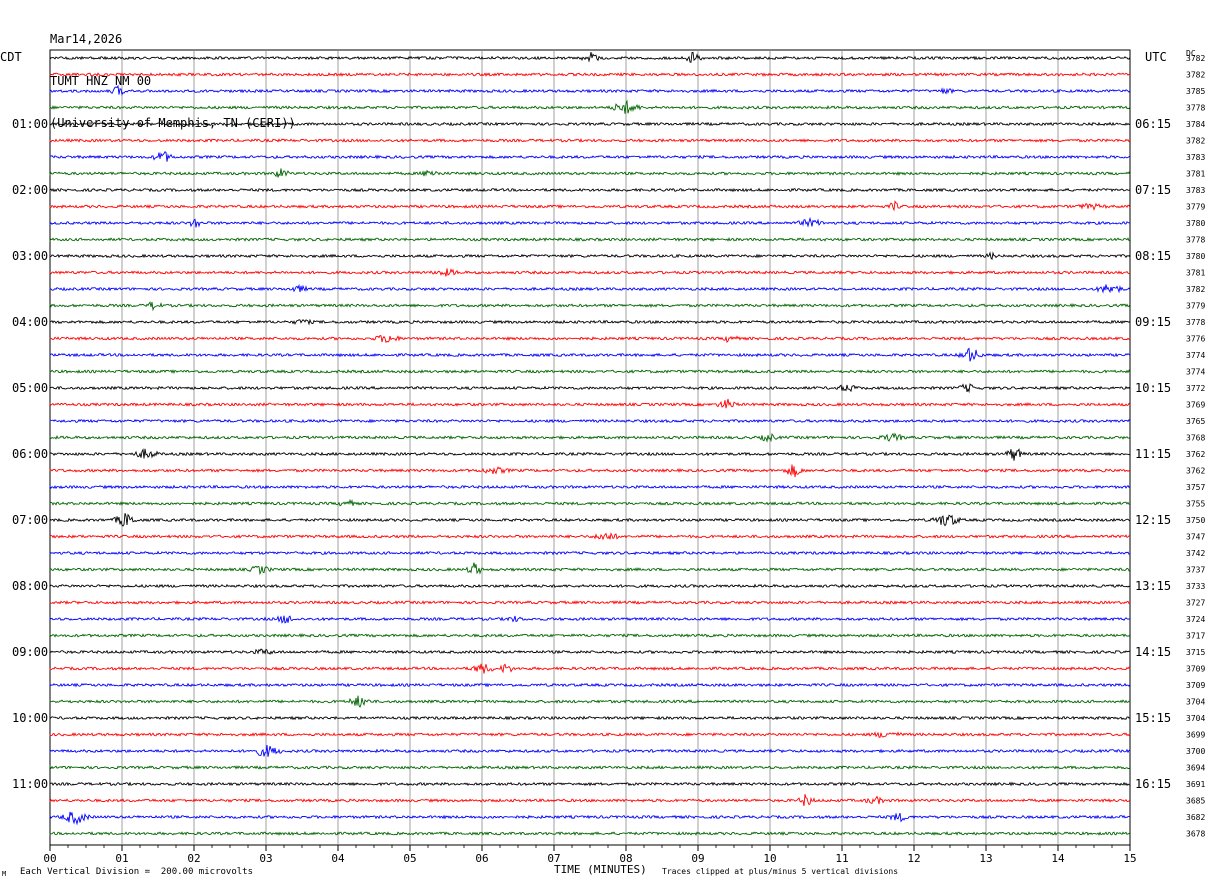 This screenshot has width=1210, height=886. Describe the element at coordinates (1153, 454) in the screenshot. I see `right-hour-label: 11:15` at that location.